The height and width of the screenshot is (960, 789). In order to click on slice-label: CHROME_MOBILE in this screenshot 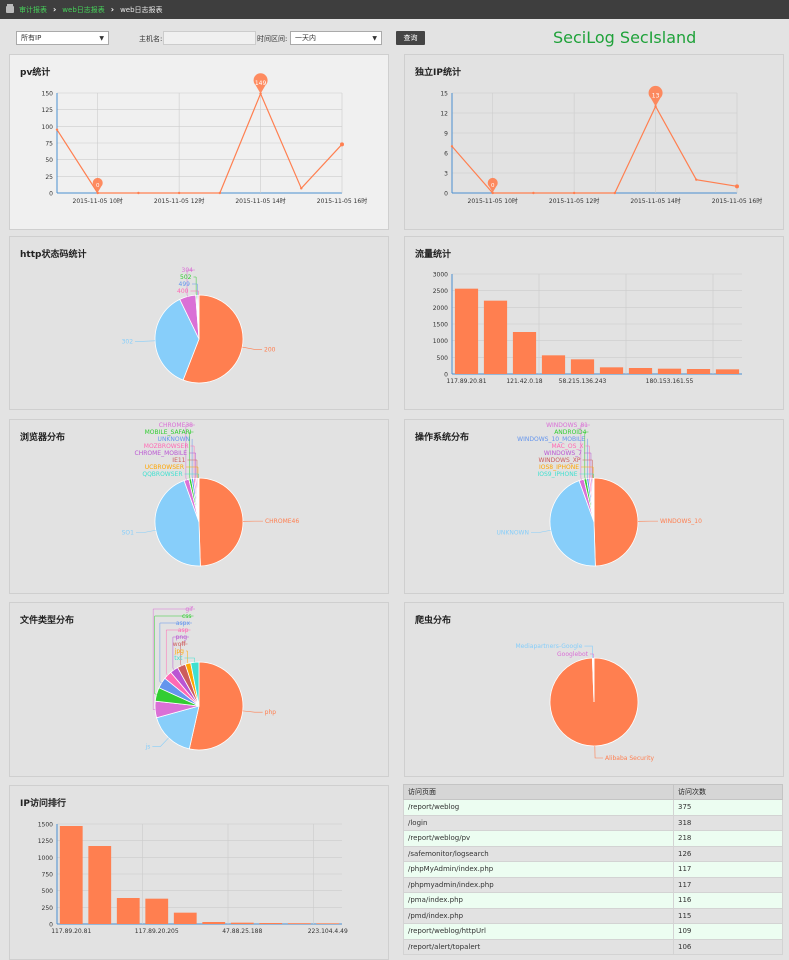, I will do `click(161, 453)`.